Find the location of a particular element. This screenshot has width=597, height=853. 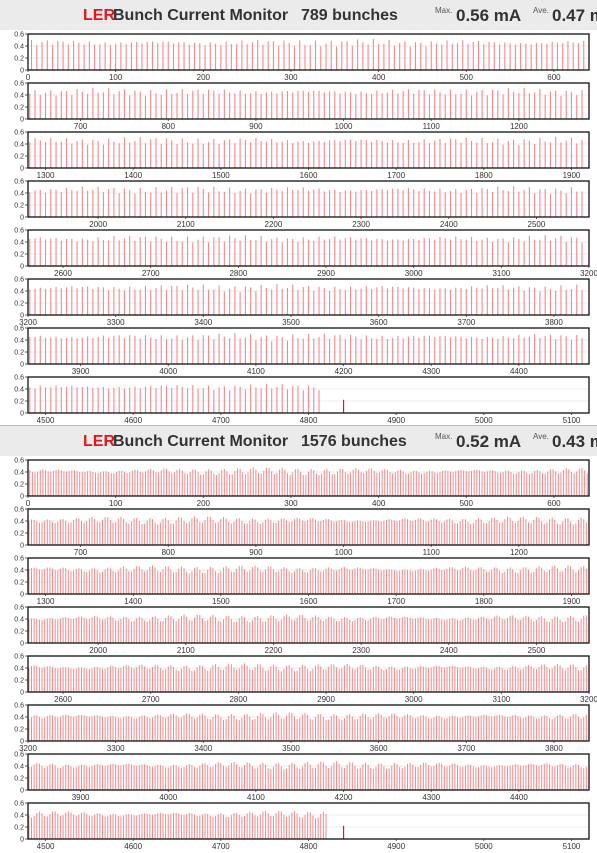

max-label: Max. is located at coordinates (444, 10).